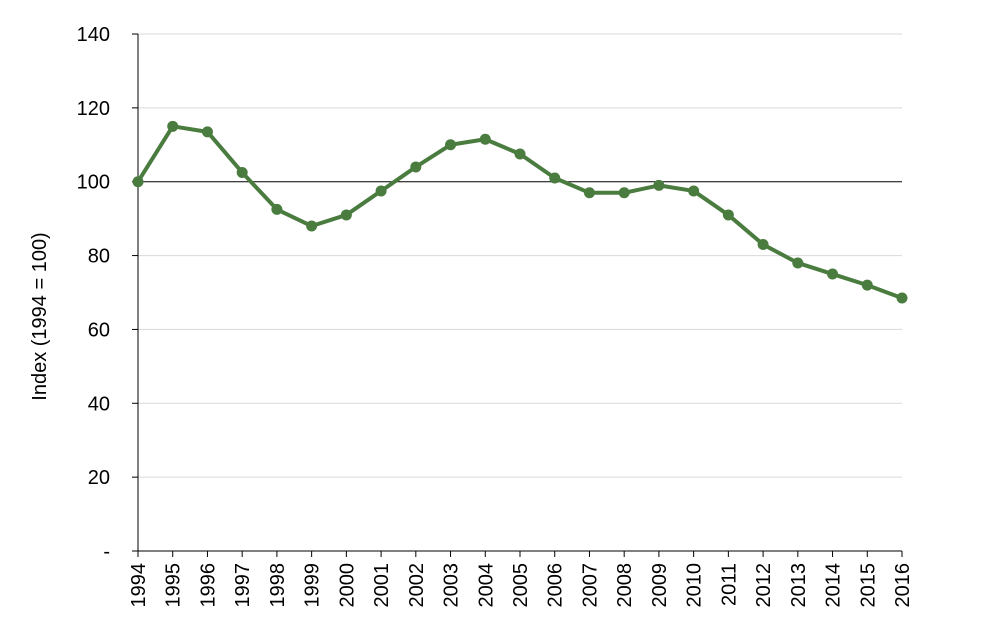 Image resolution: width=1002 pixels, height=640 pixels. I want to click on x-tick-label-2010: 2010, so click(695, 585).